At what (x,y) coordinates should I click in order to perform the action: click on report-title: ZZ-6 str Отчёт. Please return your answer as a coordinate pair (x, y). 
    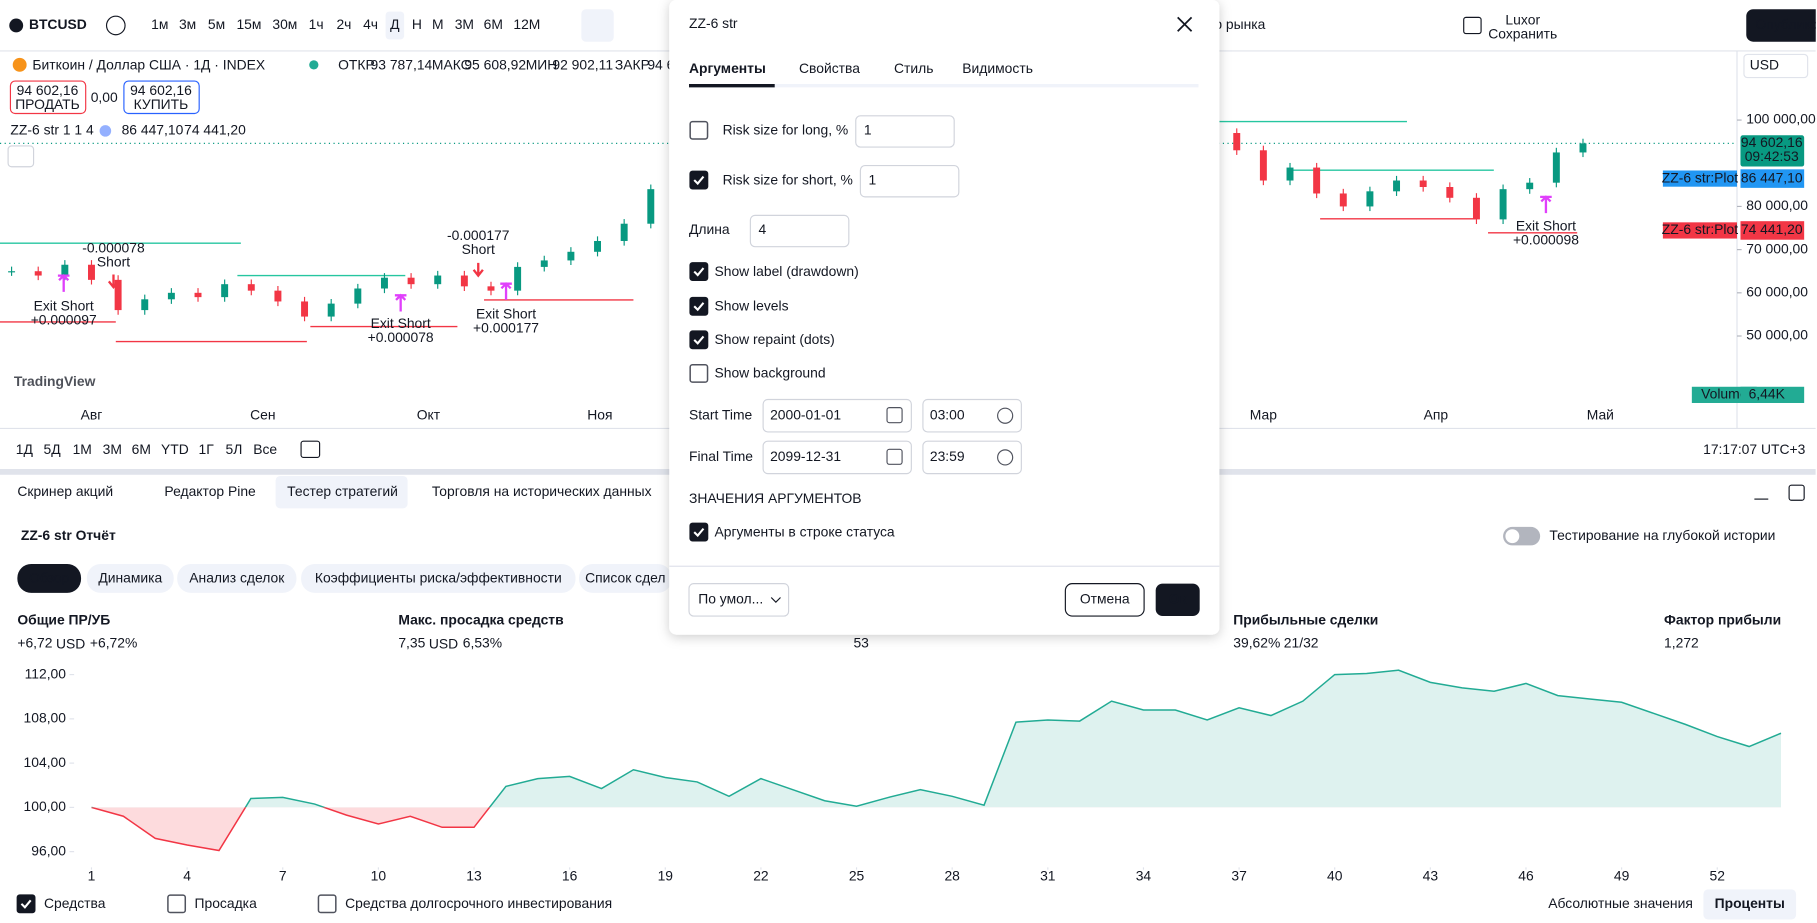
    Looking at the image, I should click on (68, 535).